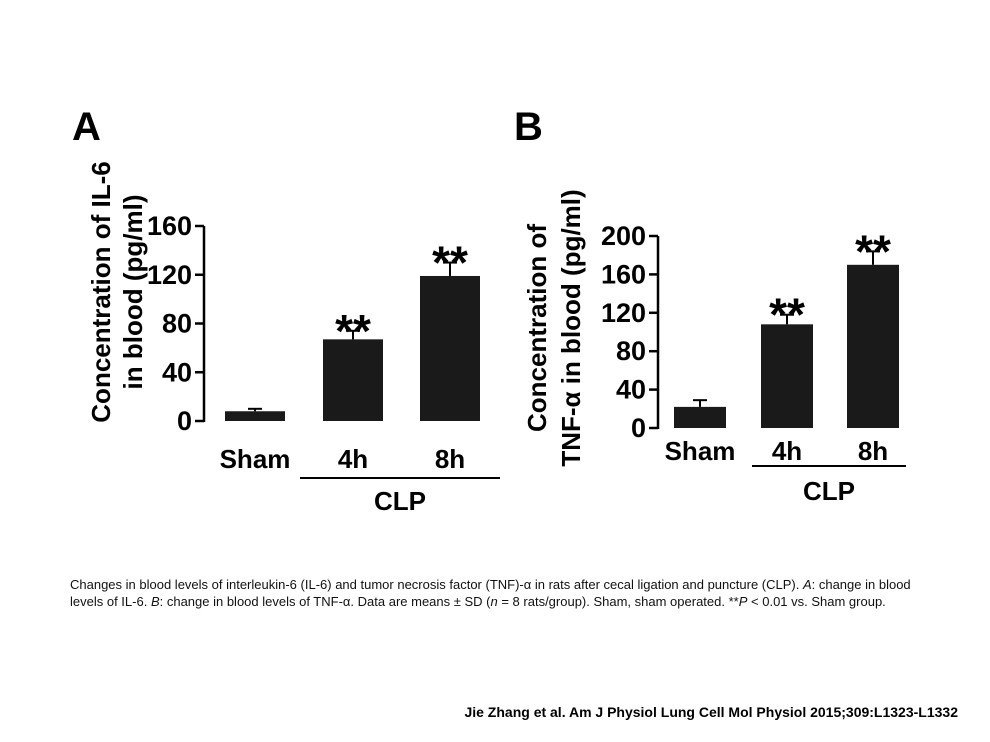 The height and width of the screenshot is (742, 990). What do you see at coordinates (537, 328) in the screenshot?
I see `y-axis-label-line1-b: Concentration of` at bounding box center [537, 328].